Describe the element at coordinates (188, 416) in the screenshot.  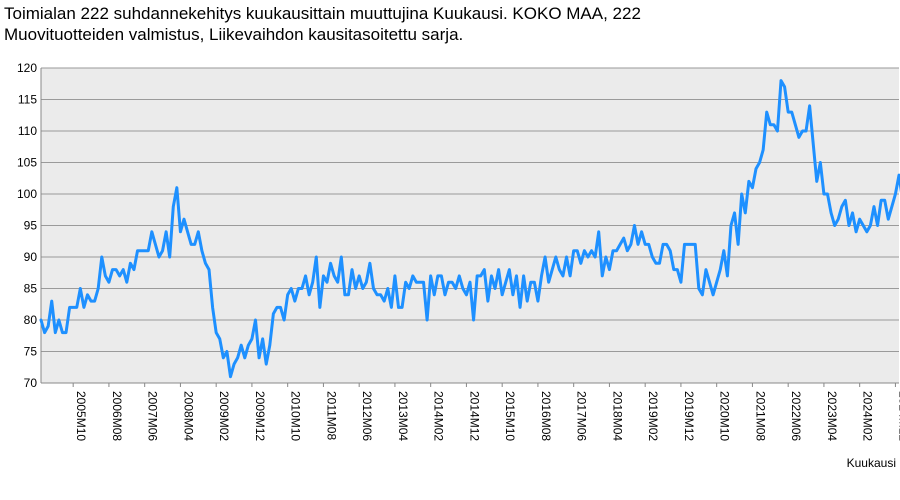
I see `x-tick-label: 2008M04` at that location.